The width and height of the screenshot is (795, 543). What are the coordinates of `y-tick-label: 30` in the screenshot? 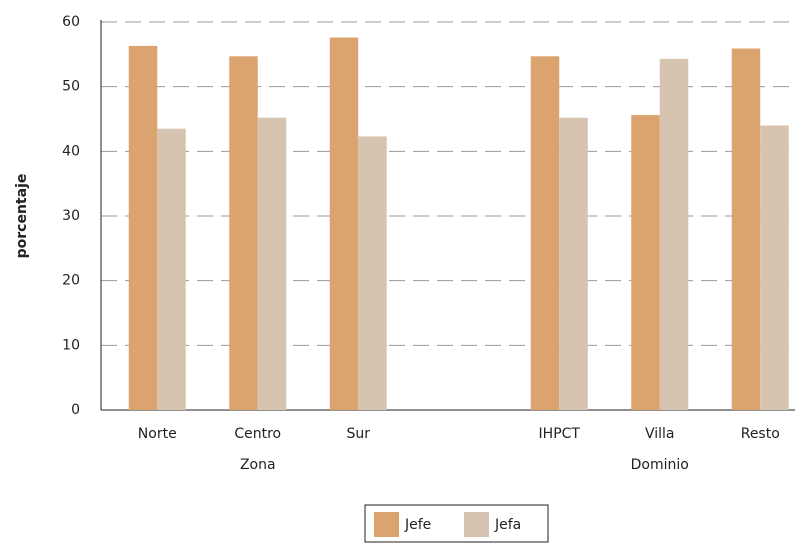 It's located at (71, 216).